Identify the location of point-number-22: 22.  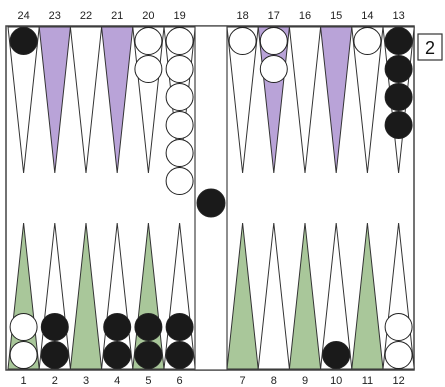
(86, 16).